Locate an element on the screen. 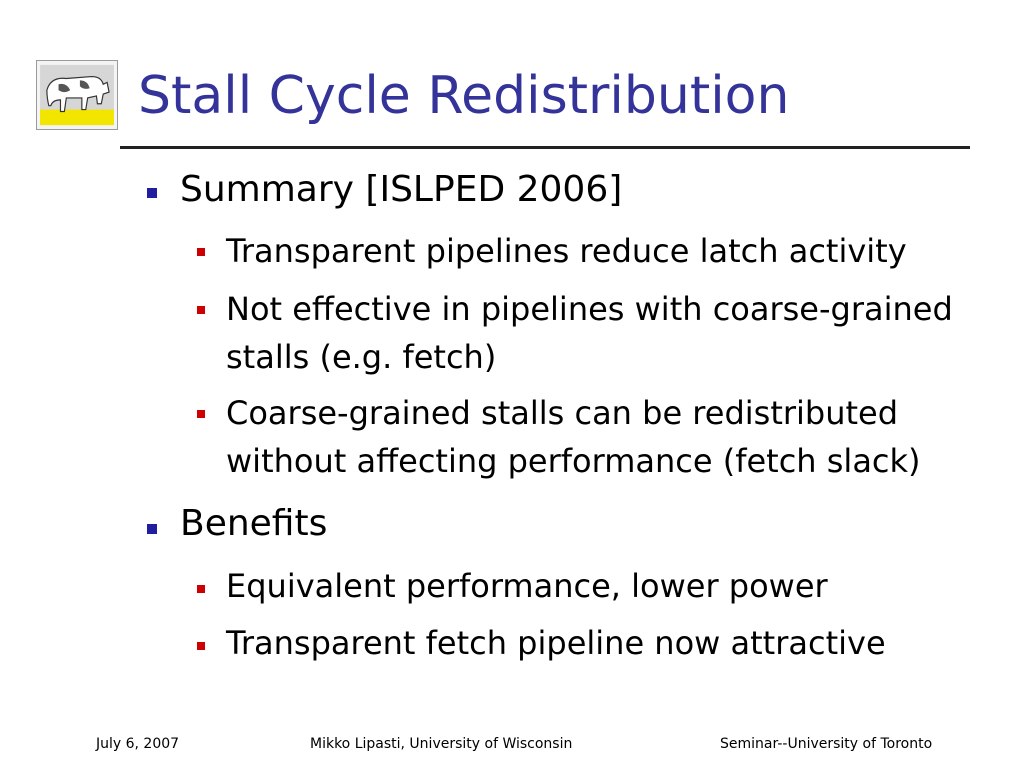  footer-author: Mikko Lipasti, University of Wisconsin is located at coordinates (441, 744).